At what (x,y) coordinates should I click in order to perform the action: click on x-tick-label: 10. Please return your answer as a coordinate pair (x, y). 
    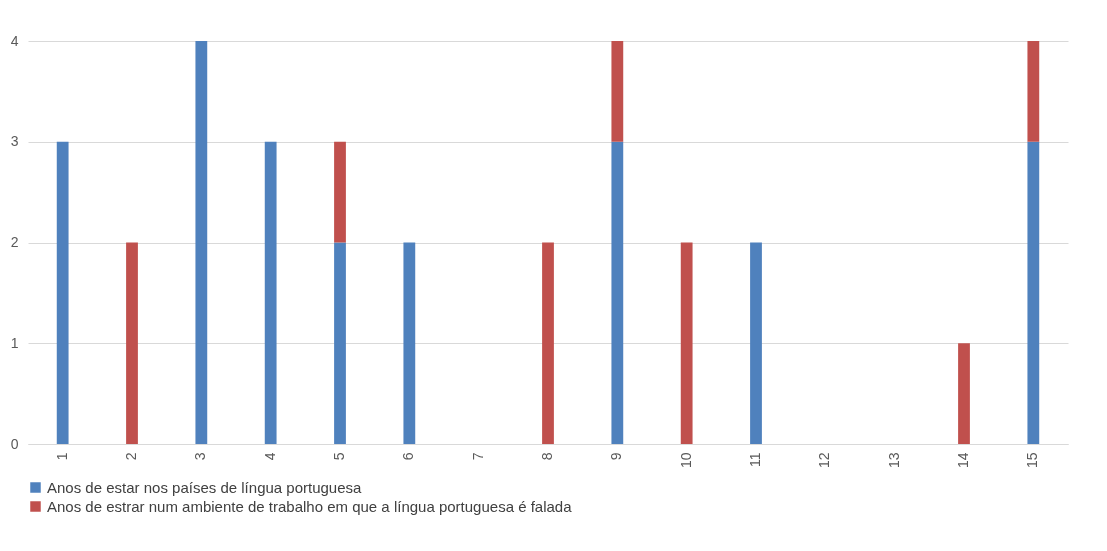
    Looking at the image, I should click on (685, 460).